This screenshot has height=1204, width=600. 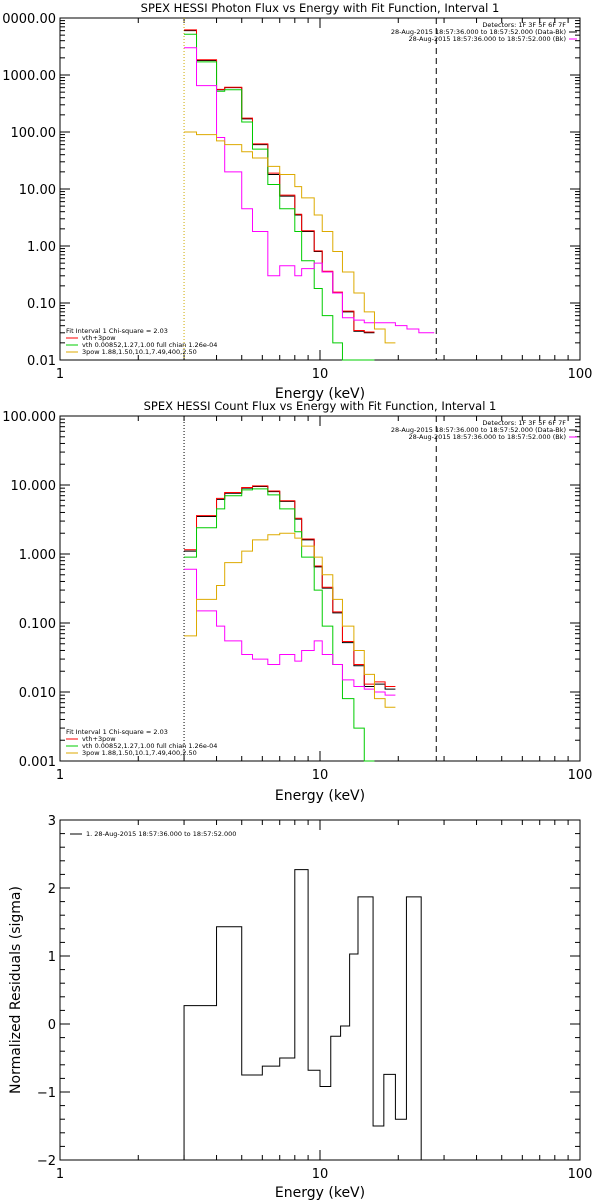 I want to click on y-tick-label: 100.00, so click(x=34, y=133).